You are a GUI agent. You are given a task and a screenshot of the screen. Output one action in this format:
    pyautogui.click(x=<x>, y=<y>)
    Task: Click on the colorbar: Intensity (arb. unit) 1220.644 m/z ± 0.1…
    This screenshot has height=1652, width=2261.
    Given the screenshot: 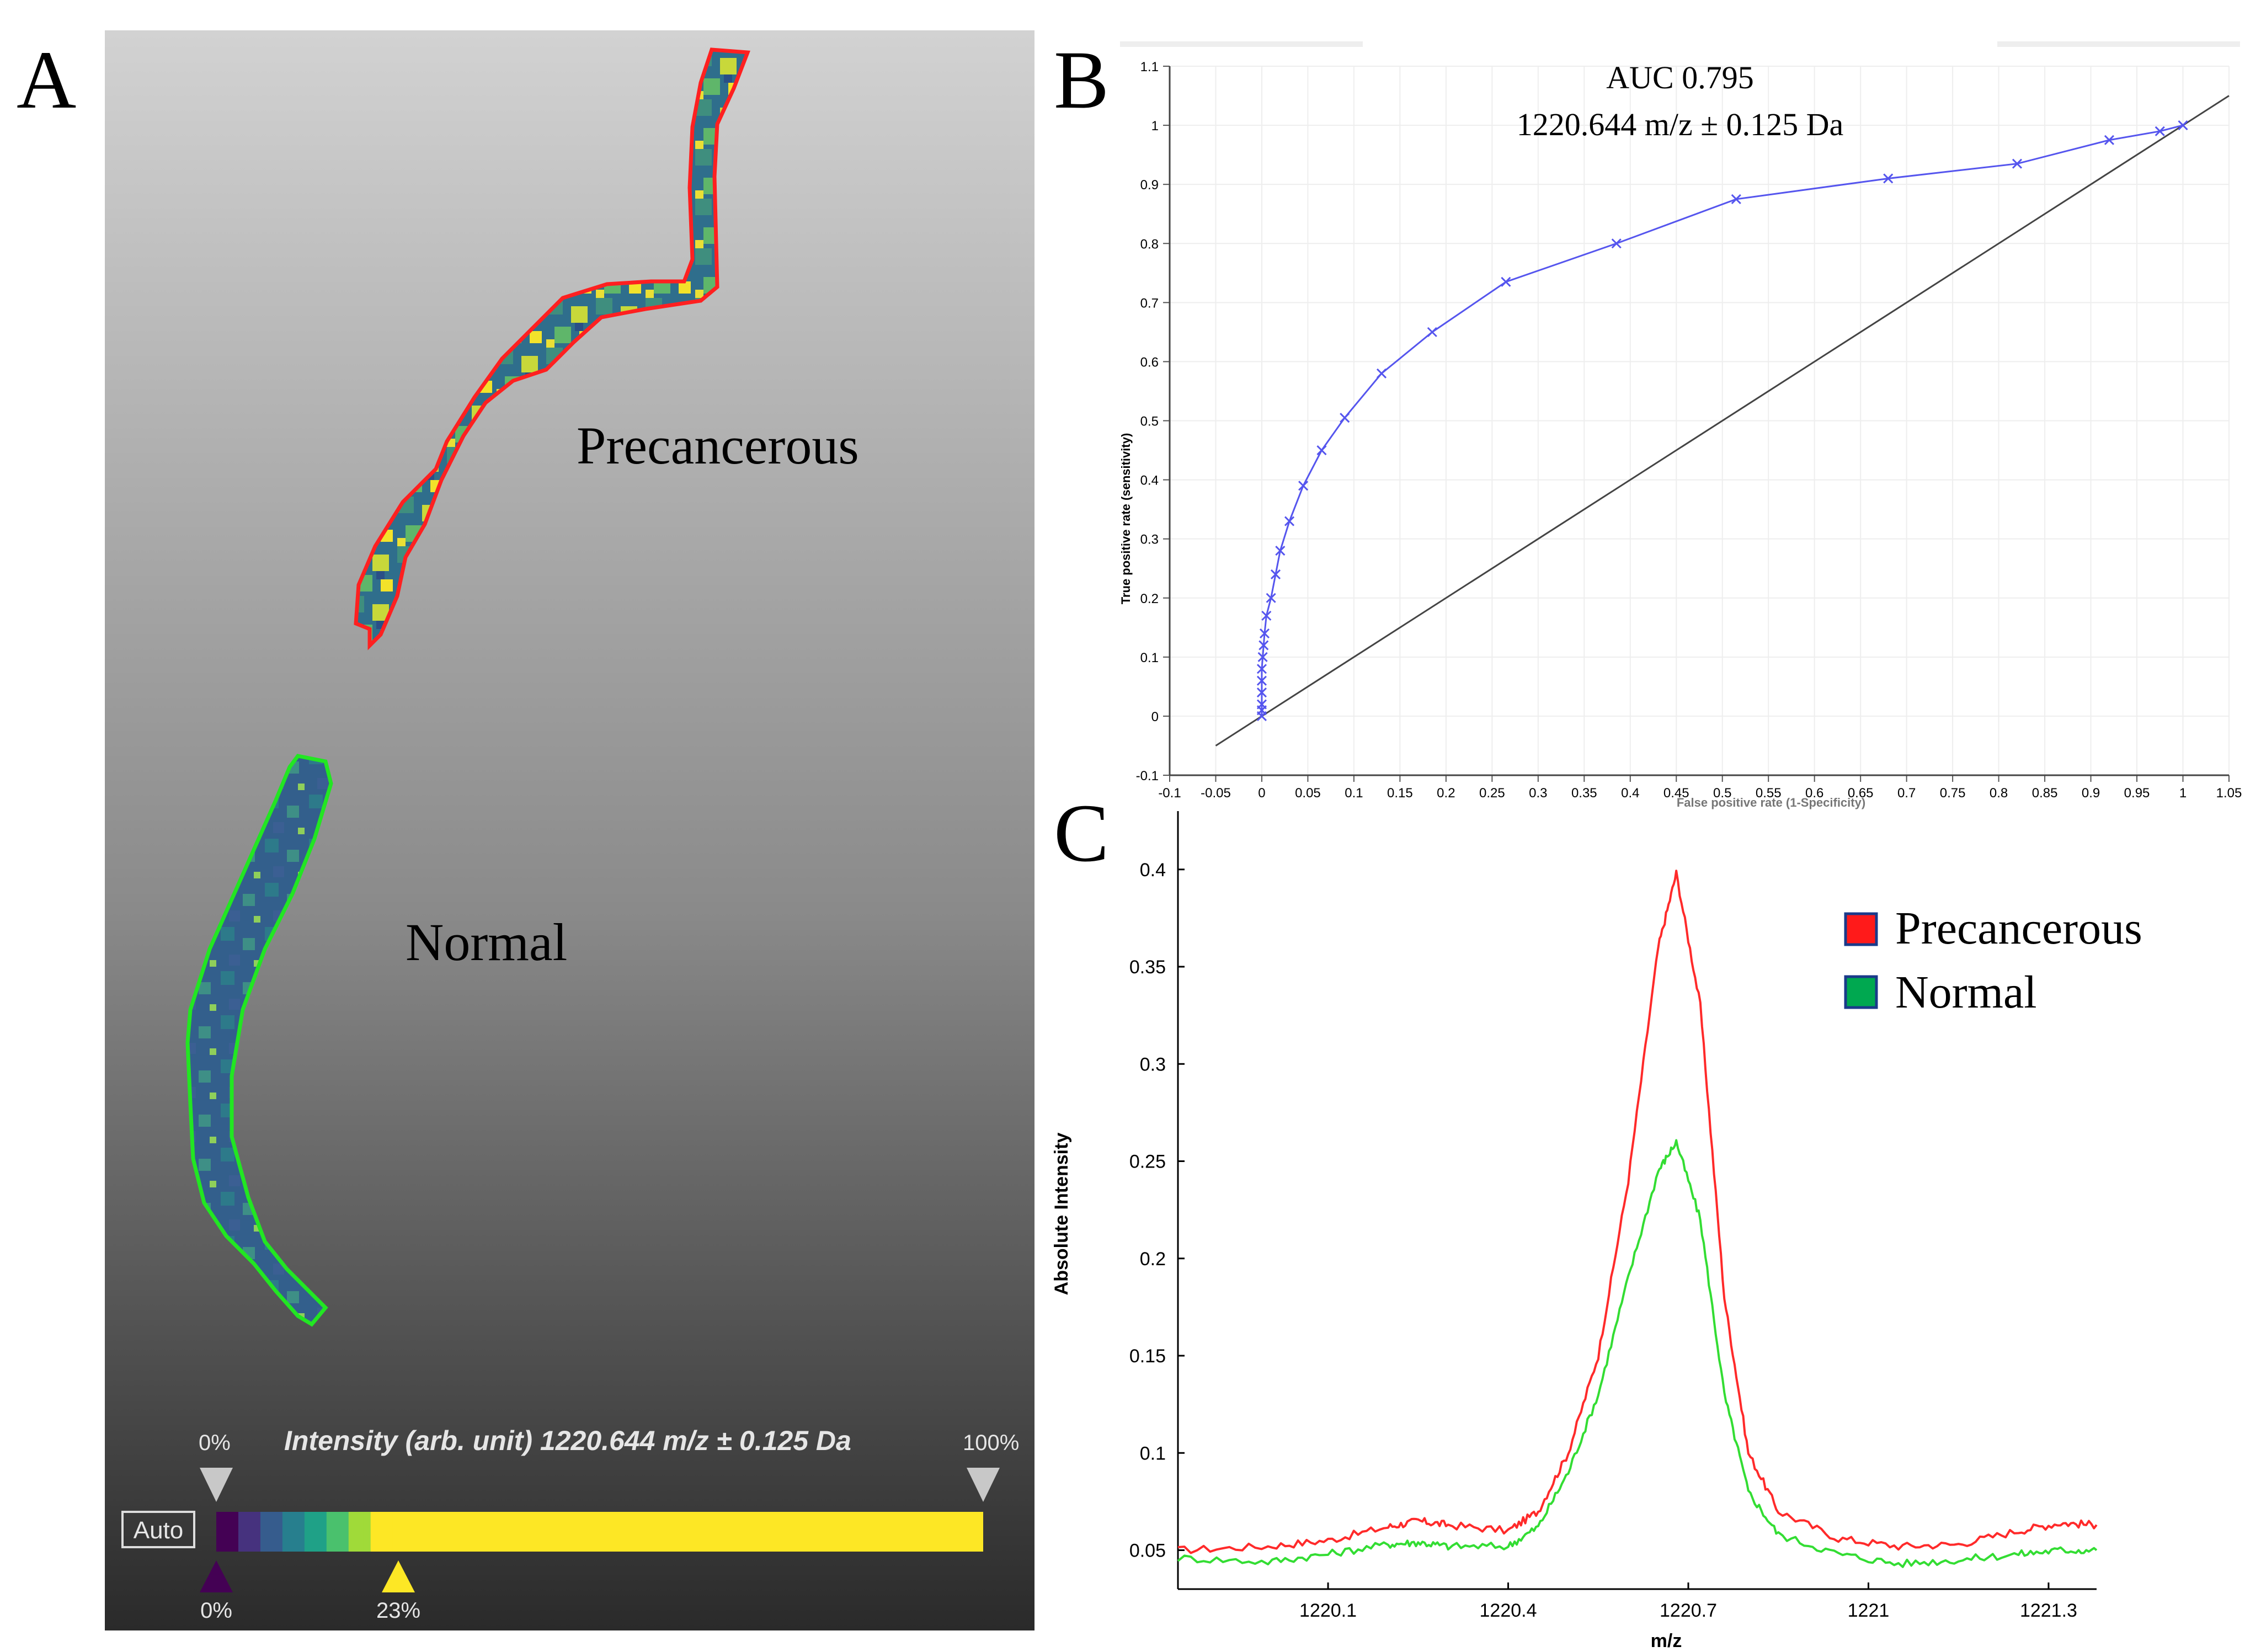 What is the action you would take?
    pyautogui.click(x=570, y=1524)
    